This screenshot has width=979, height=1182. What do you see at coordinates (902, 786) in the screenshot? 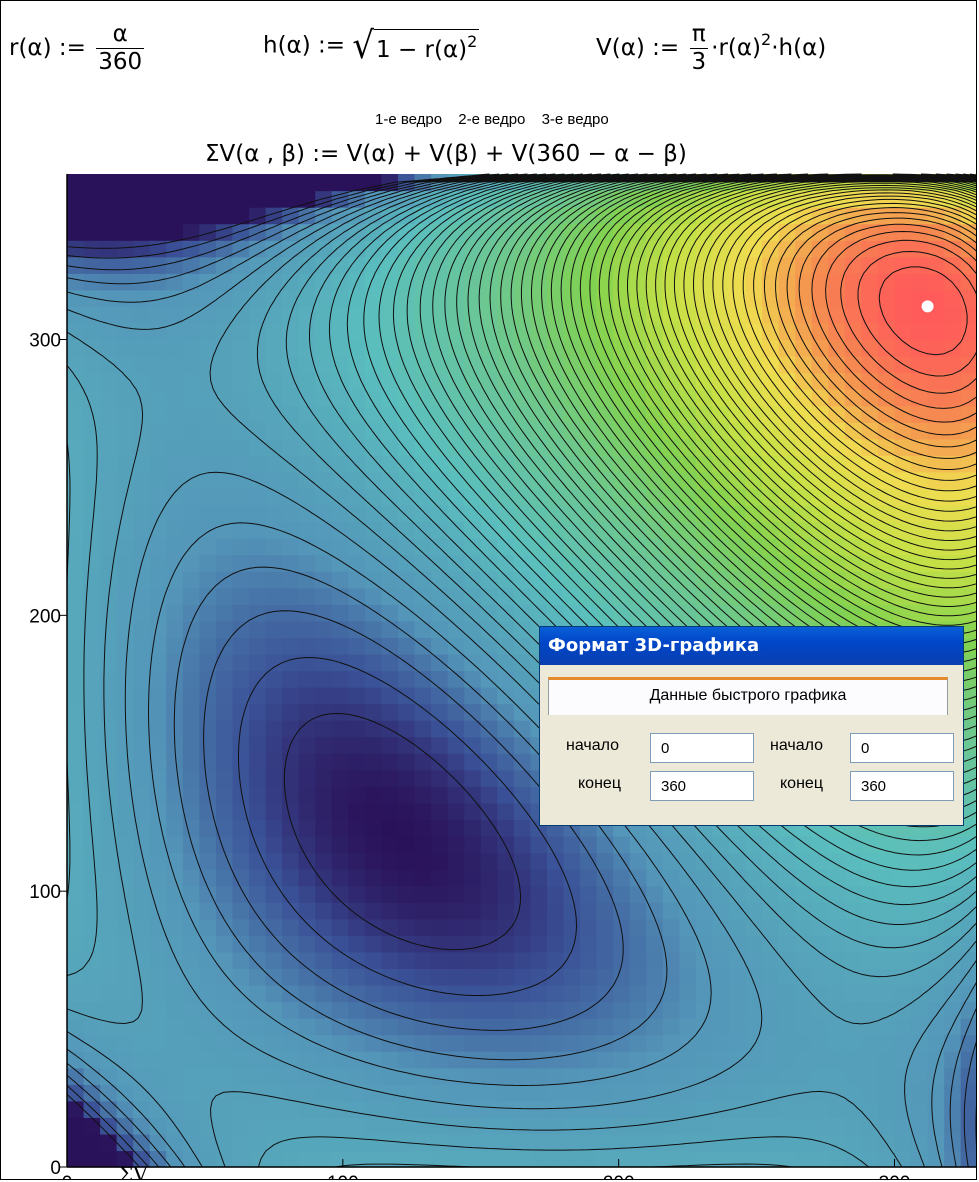
I see `y-end-input: 360` at bounding box center [902, 786].